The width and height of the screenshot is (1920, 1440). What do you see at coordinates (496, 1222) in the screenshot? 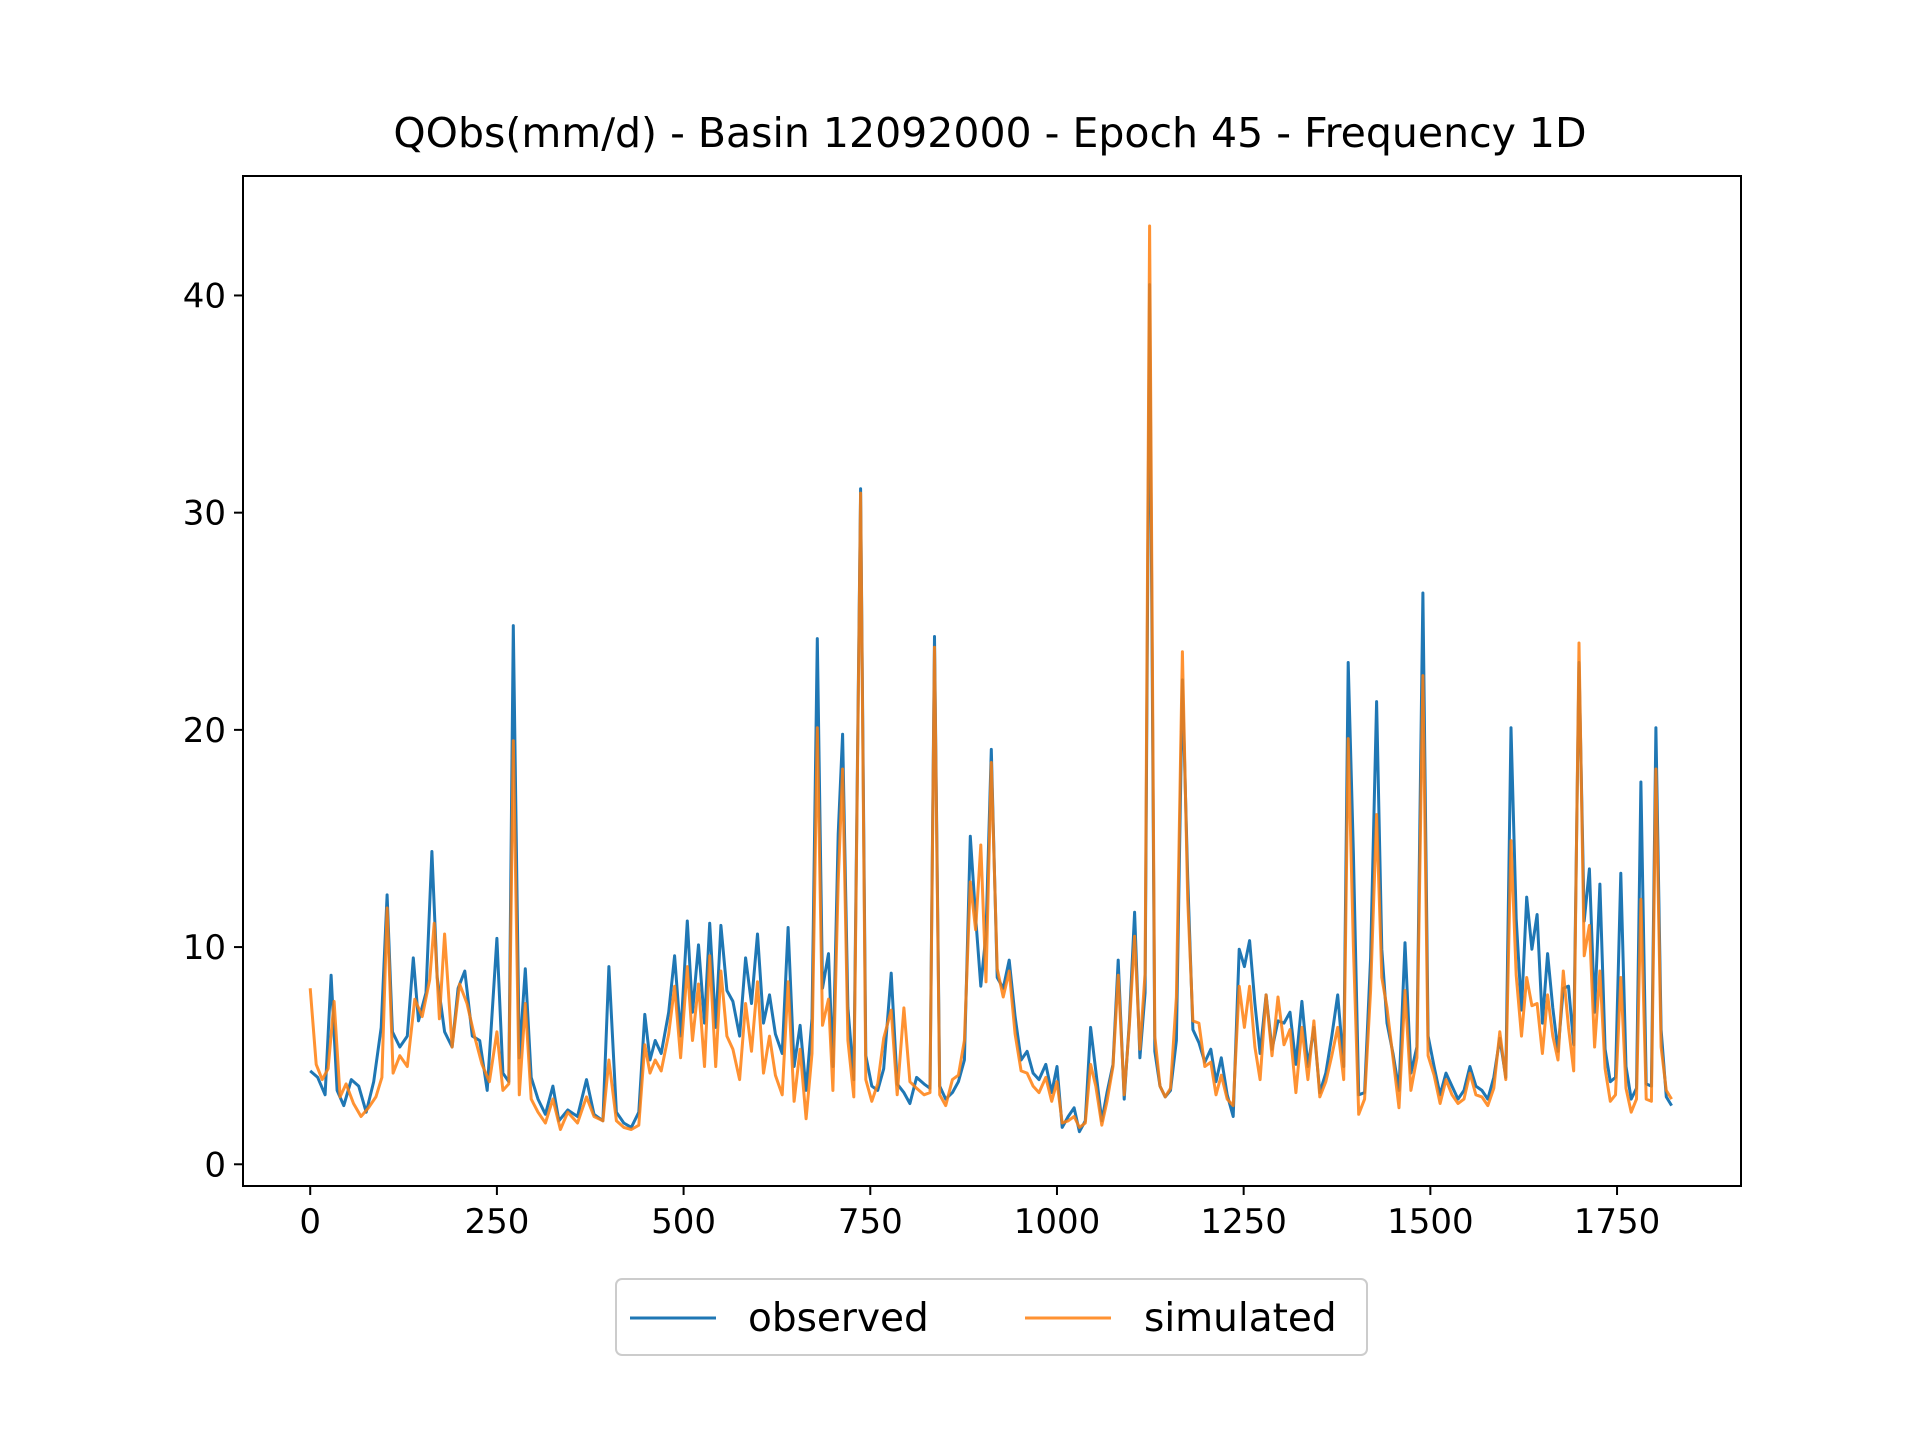
I see `x-tick-label: 250` at bounding box center [496, 1222].